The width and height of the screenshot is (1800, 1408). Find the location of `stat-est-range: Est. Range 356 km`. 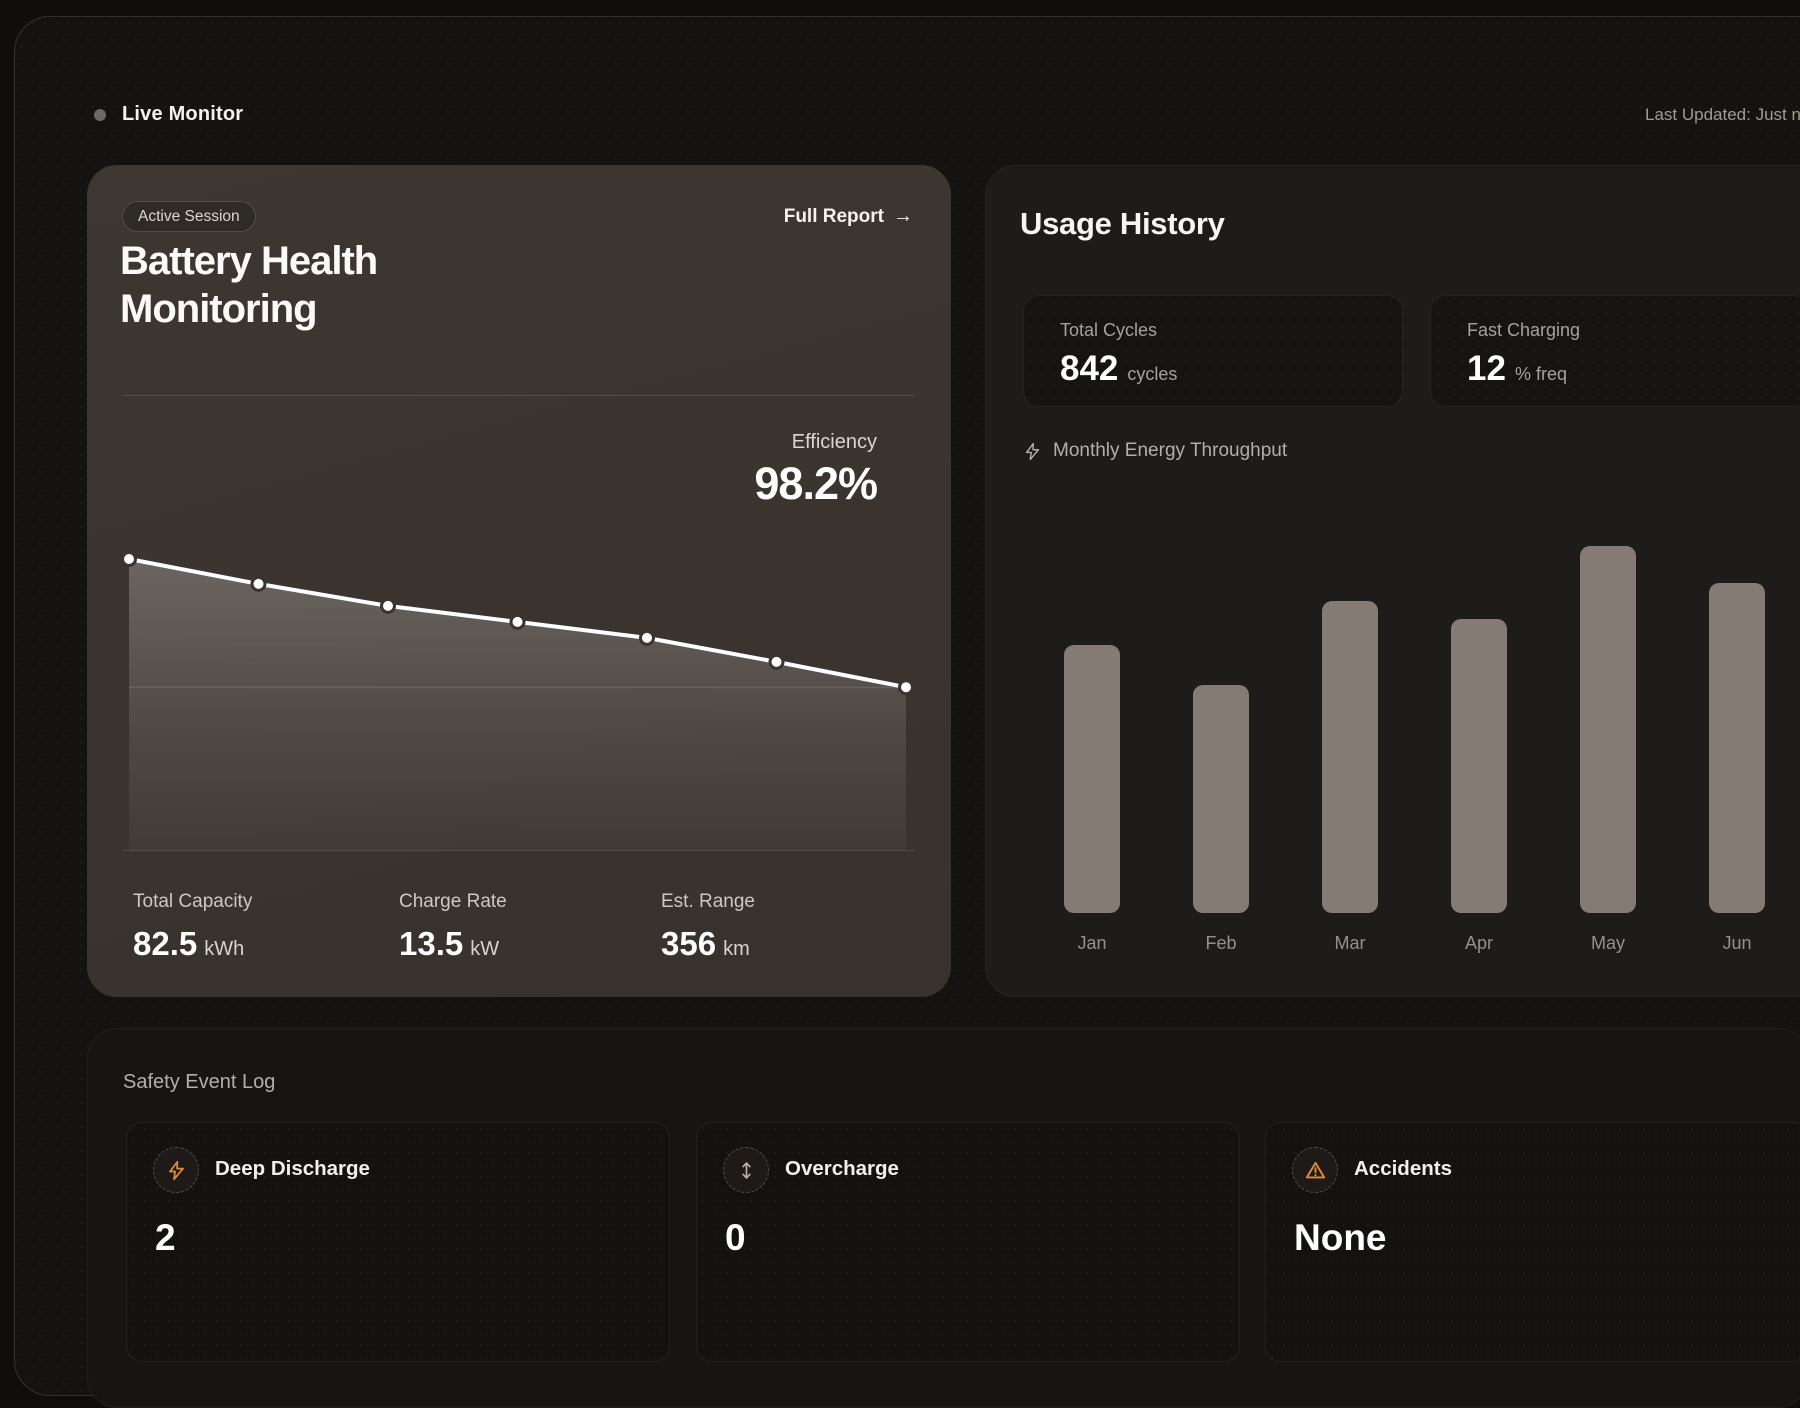

stat-est-range: Est. Range 356 km is located at coordinates (708, 927).